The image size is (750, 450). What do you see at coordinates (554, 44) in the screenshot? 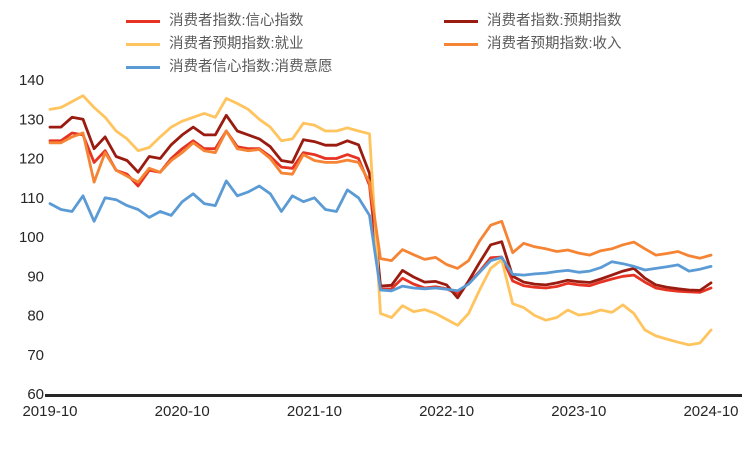
I see `legend-label: 消费者预期指数:收入` at bounding box center [554, 44].